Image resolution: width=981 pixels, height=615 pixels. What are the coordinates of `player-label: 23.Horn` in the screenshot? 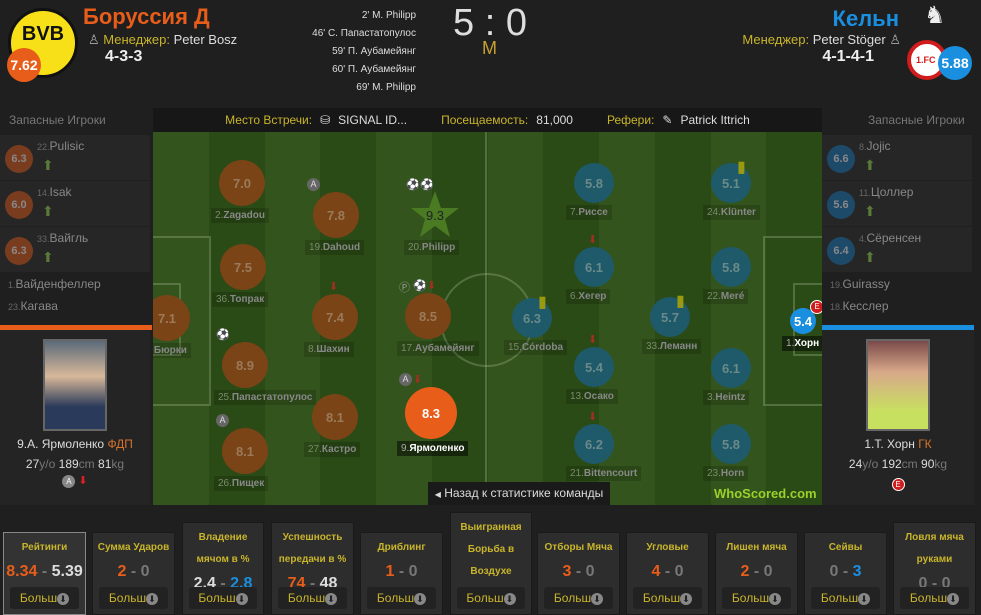 It's located at (726, 473).